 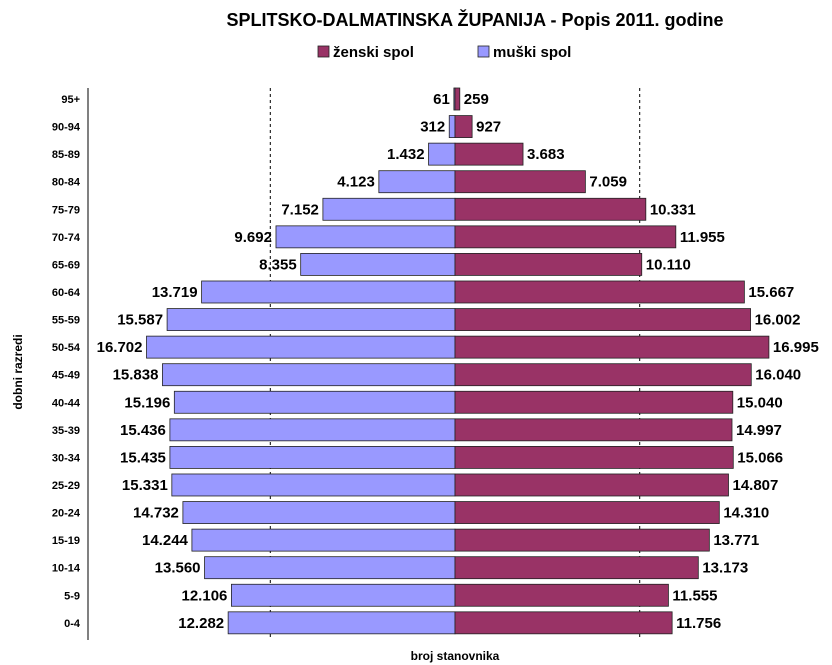 What do you see at coordinates (668, 264) in the screenshot?
I see `value-label-female-65-69: 10.110` at bounding box center [668, 264].